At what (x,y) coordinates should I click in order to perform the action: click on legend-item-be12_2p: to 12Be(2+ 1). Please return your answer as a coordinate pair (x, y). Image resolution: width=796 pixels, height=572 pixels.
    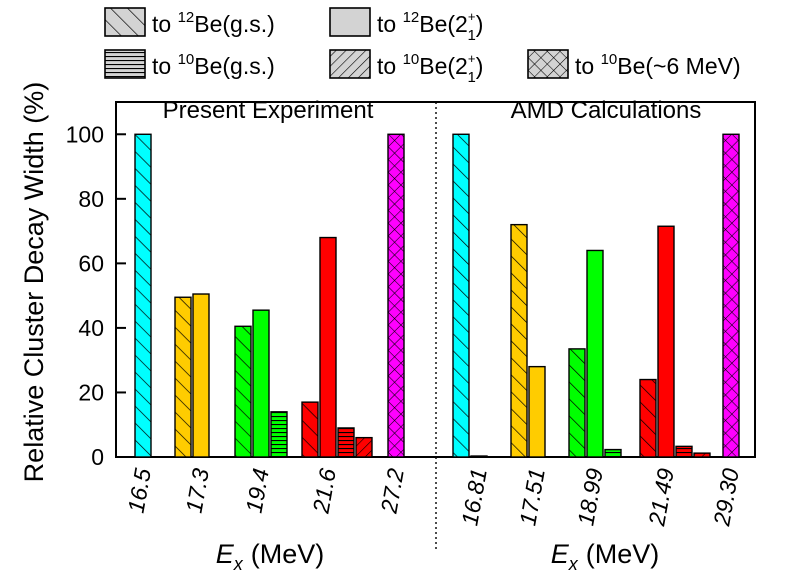
    Looking at the image, I should click on (406, 25).